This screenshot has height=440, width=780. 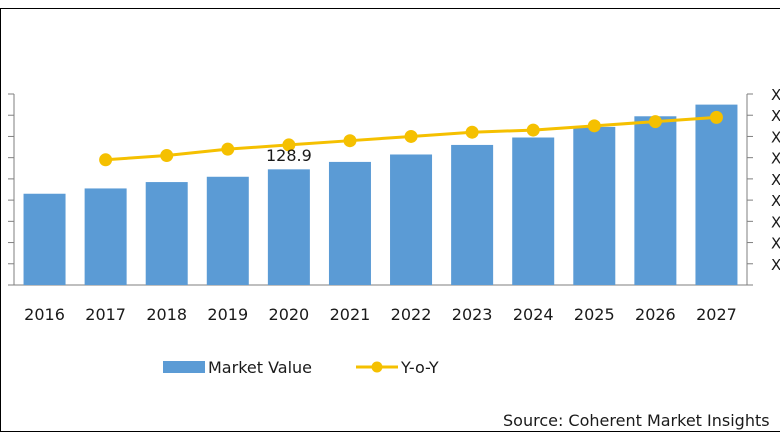 What do you see at coordinates (350, 314) in the screenshot?
I see `x-tick-label-2021: 2021` at bounding box center [350, 314].